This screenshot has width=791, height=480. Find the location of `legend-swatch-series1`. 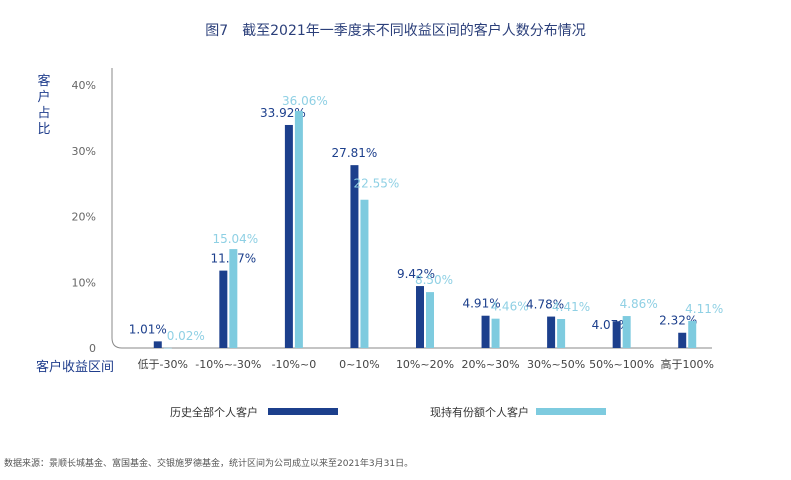

legend-swatch-series1 is located at coordinates (303, 411).